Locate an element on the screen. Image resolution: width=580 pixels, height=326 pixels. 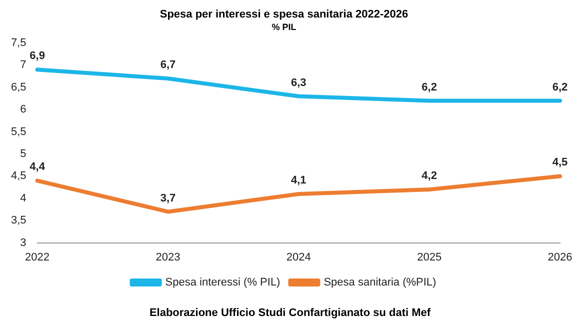
text: Elaborazione Ufficio Studi Confartigianato su dati Mef is located at coordinates (290, 313).